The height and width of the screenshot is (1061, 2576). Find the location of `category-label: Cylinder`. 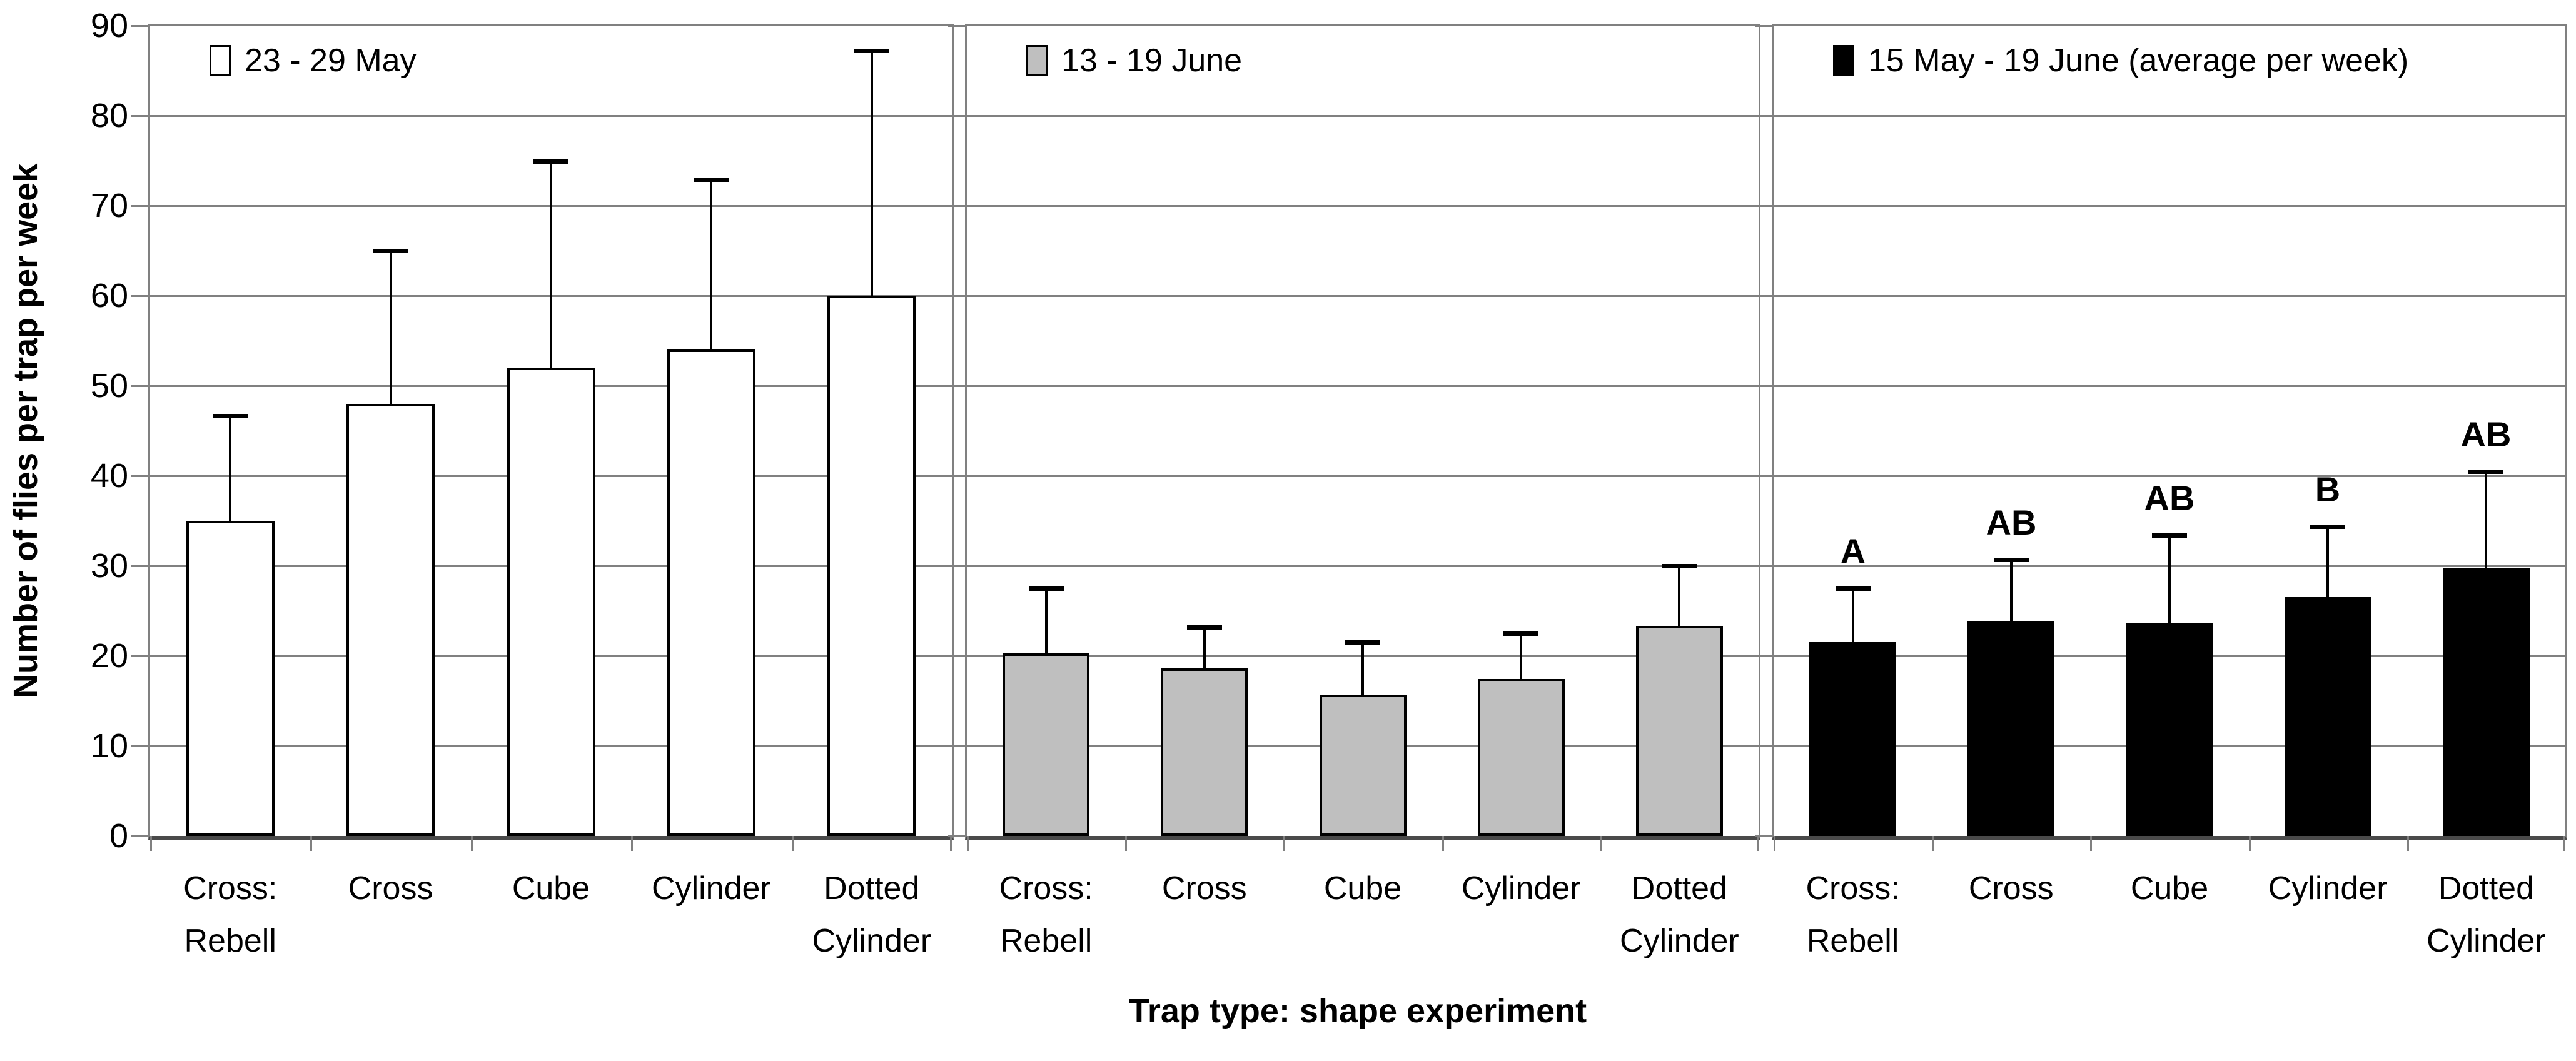

category-label: Cylinder is located at coordinates (2328, 888).